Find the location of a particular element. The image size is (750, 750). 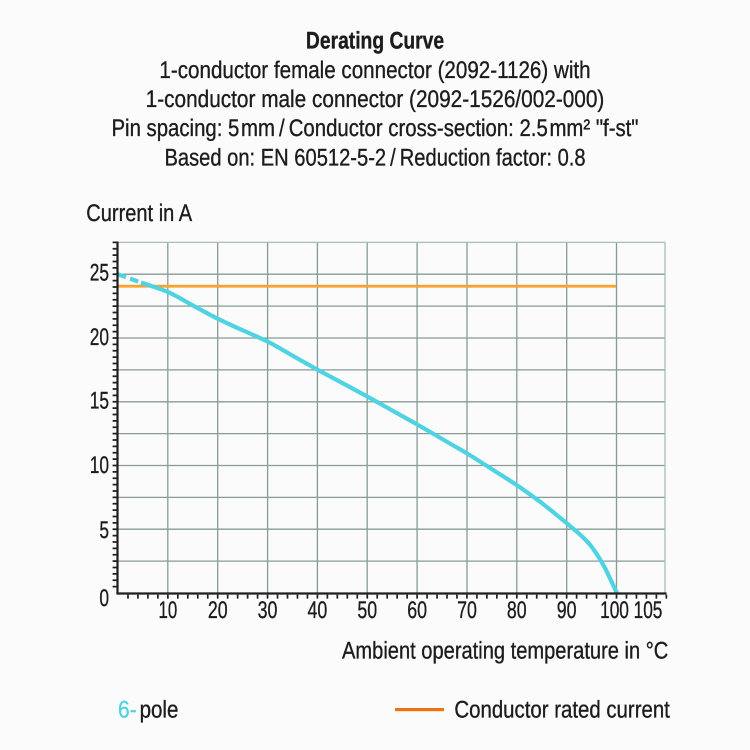

svg-text: 60 is located at coordinates (417, 610).